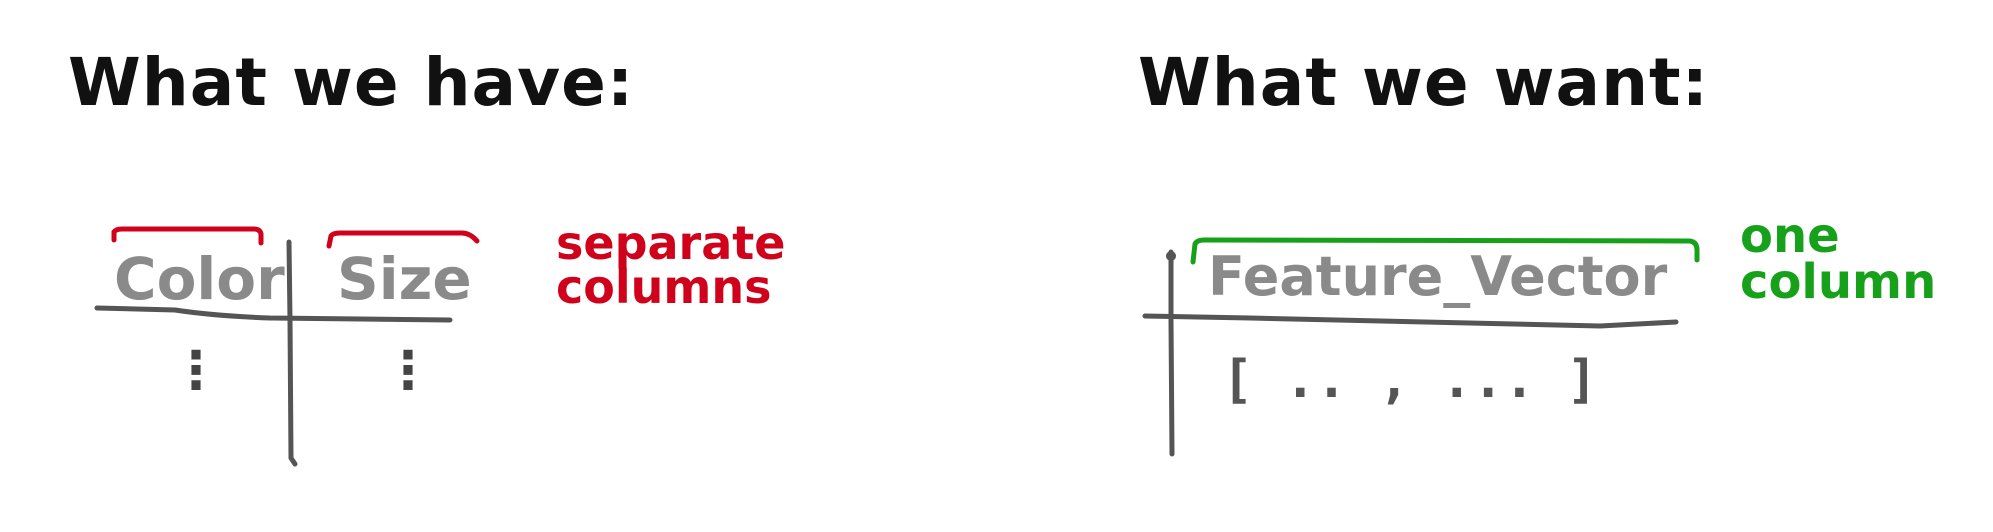 This screenshot has height=532, width=1993. What do you see at coordinates (1424, 82) in the screenshot?
I see `what-we-want-heading: What we want:` at bounding box center [1424, 82].